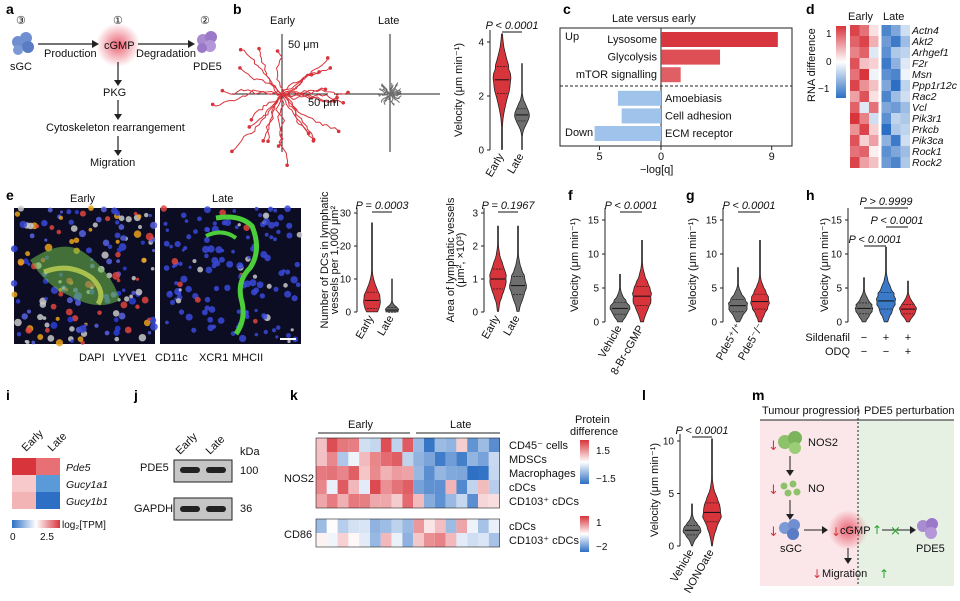 Image resolution: width=960 pixels, height=601 pixels. Describe the element at coordinates (392, 295) in the screenshot. I see `e-dc-late-violin` at that location.